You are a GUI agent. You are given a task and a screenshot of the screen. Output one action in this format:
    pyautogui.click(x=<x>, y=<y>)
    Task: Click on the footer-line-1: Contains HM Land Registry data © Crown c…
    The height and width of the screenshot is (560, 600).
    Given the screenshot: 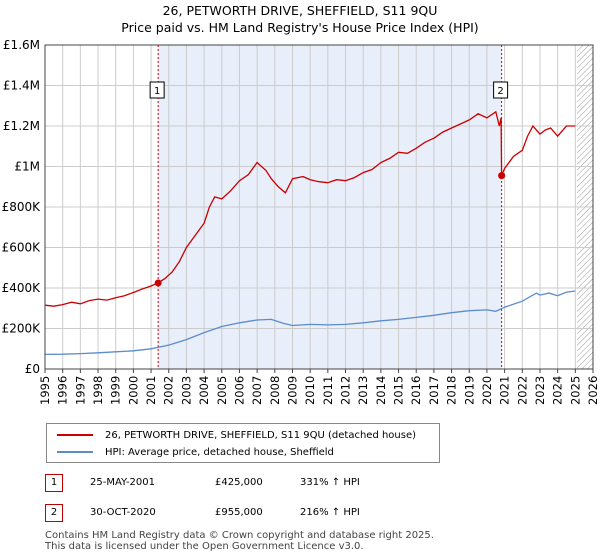 What is the action you would take?
    pyautogui.click(x=239, y=535)
    